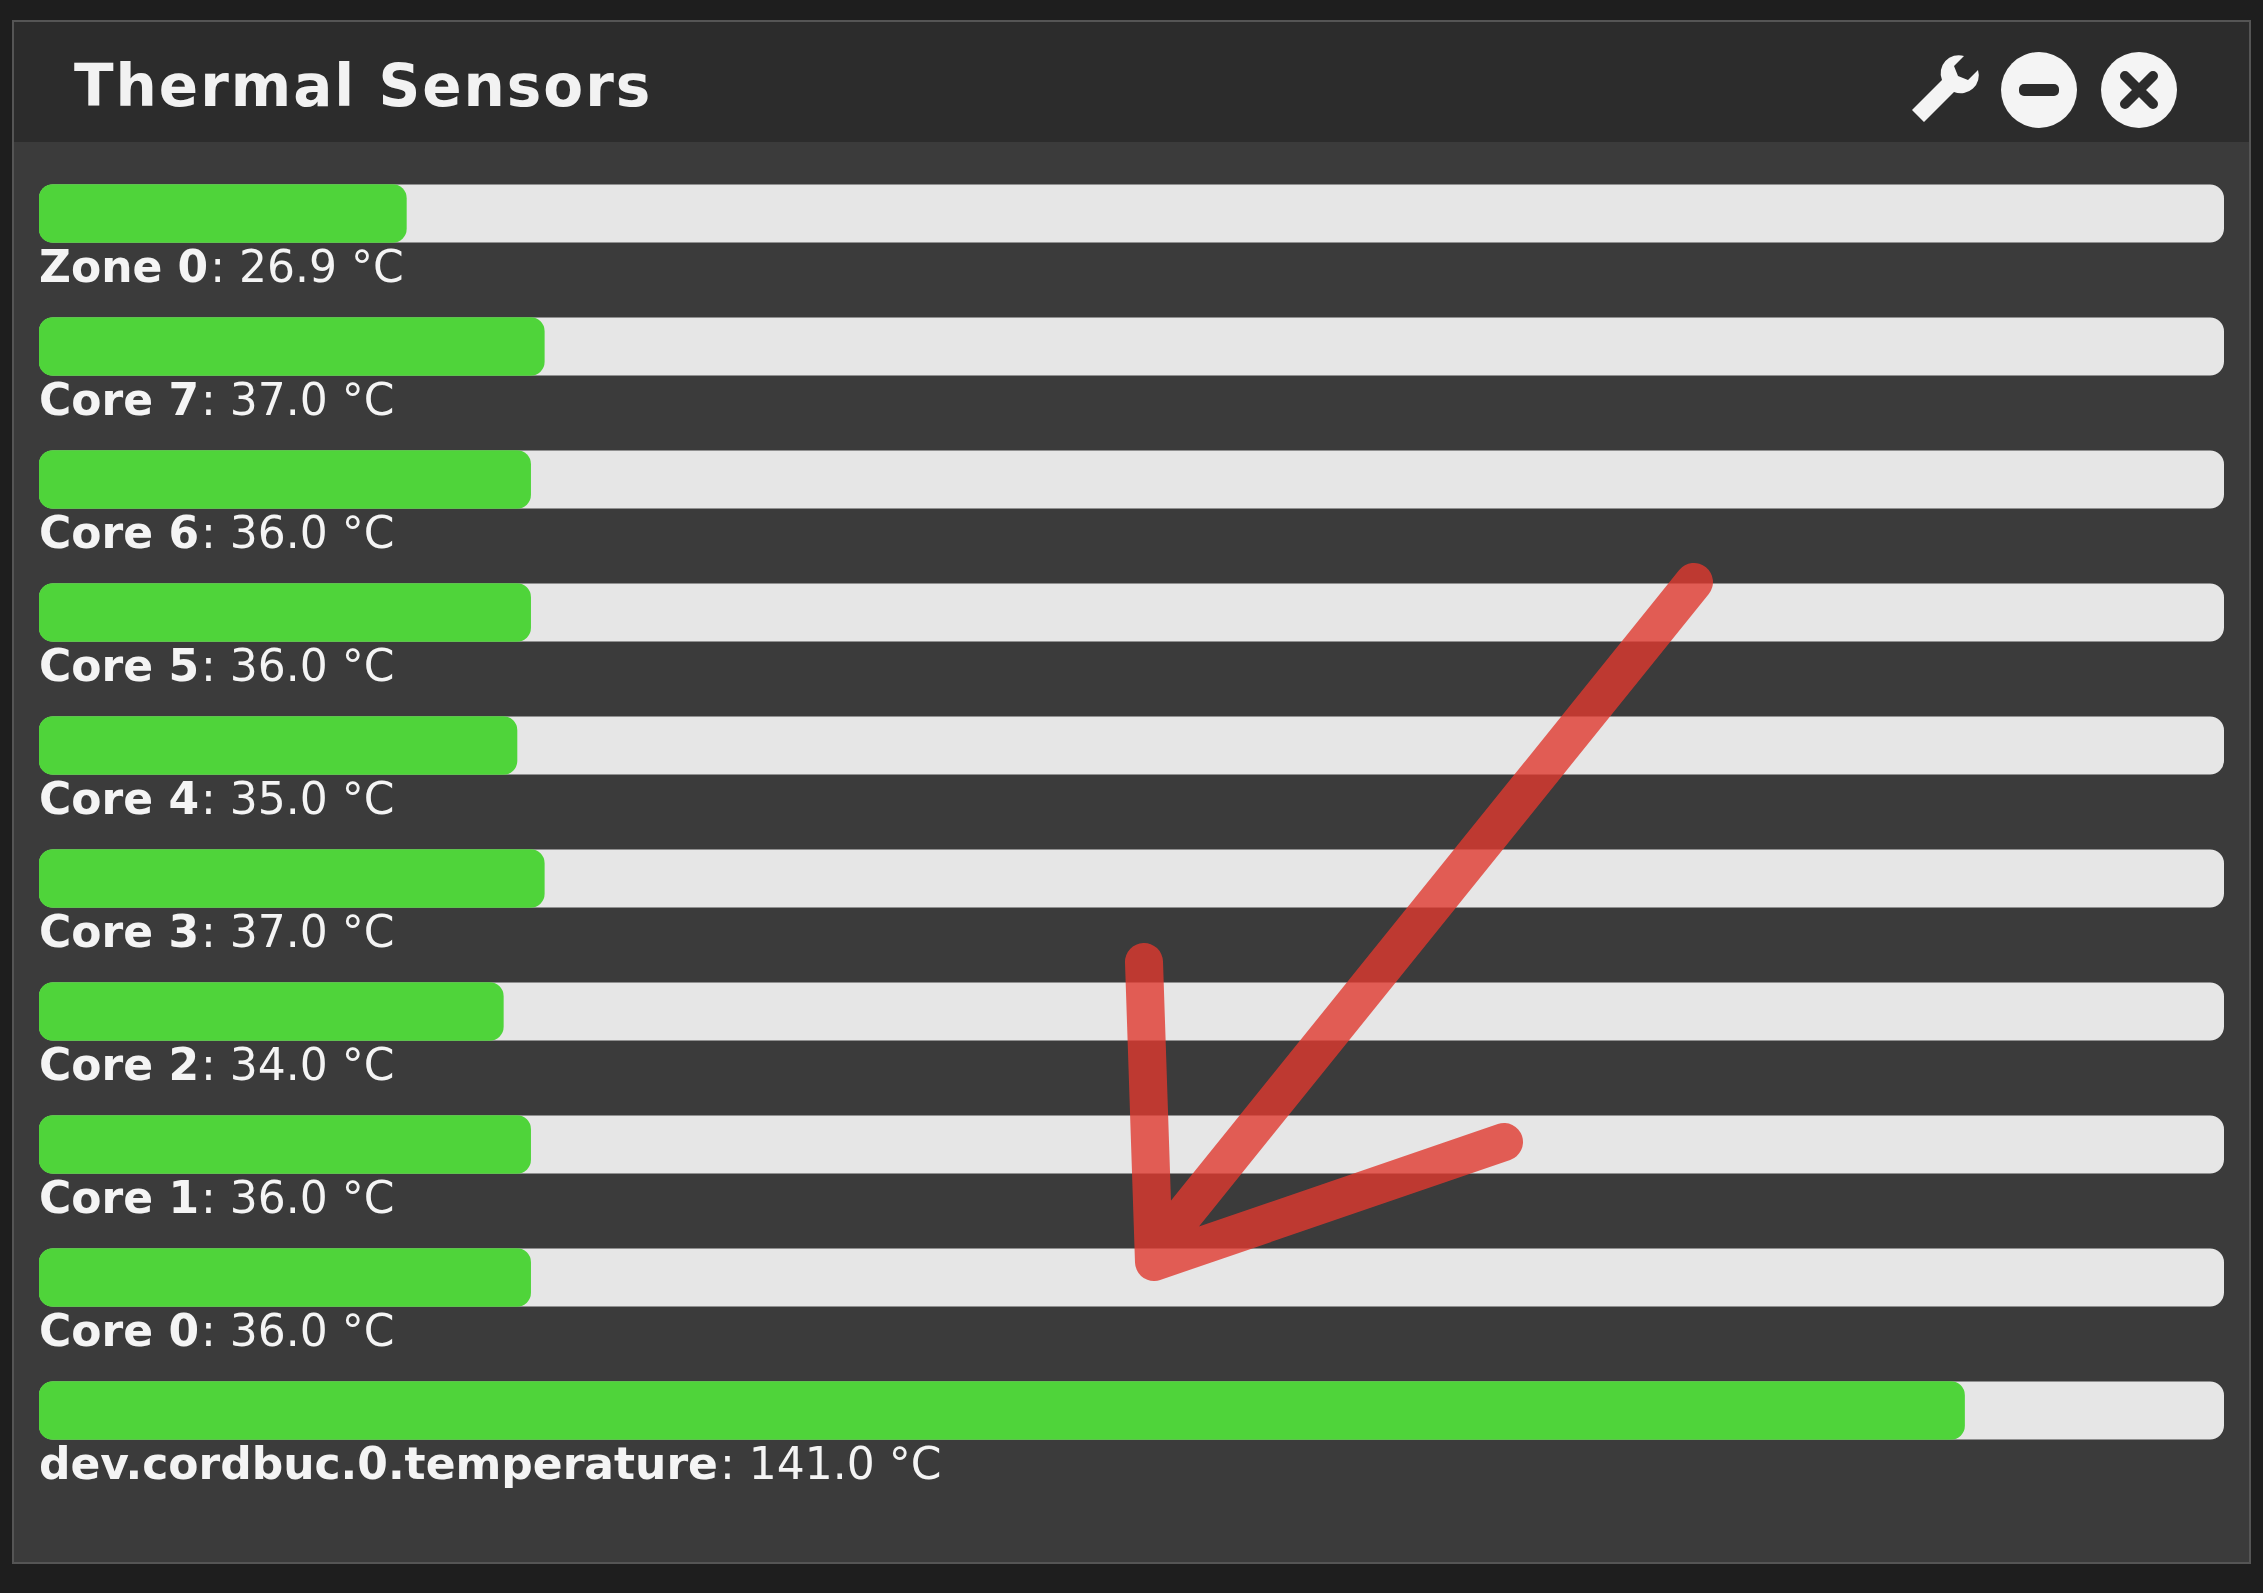  Describe the element at coordinates (378, 1463) in the screenshot. I see `y-tick-label: dev.cordbuc.0.temperature` at that location.